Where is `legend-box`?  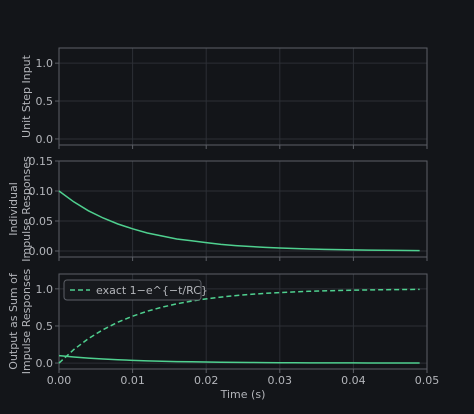 legend-box is located at coordinates (132, 290).